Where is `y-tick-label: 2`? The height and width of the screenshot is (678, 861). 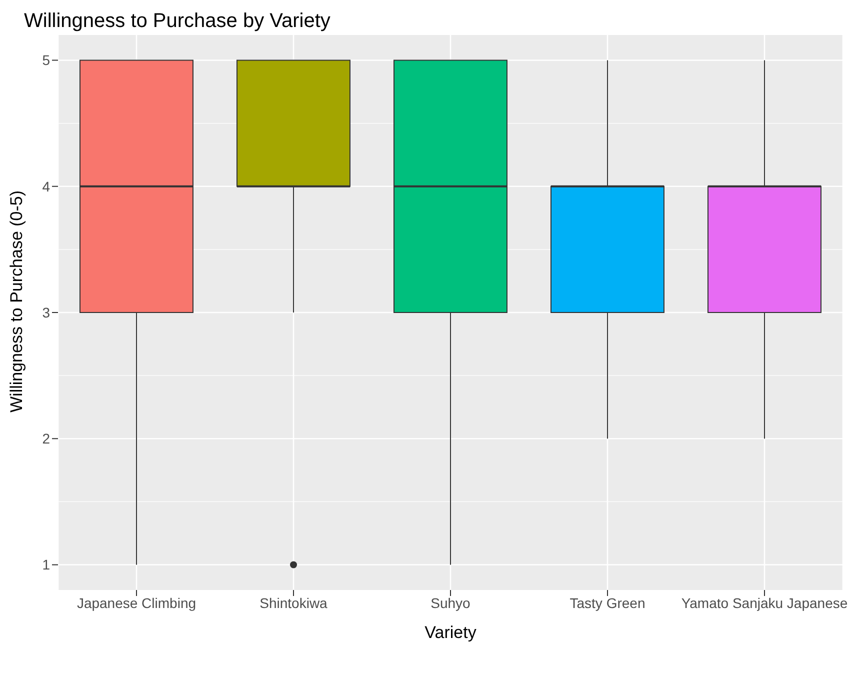
y-tick-label: 2 is located at coordinates (46, 438).